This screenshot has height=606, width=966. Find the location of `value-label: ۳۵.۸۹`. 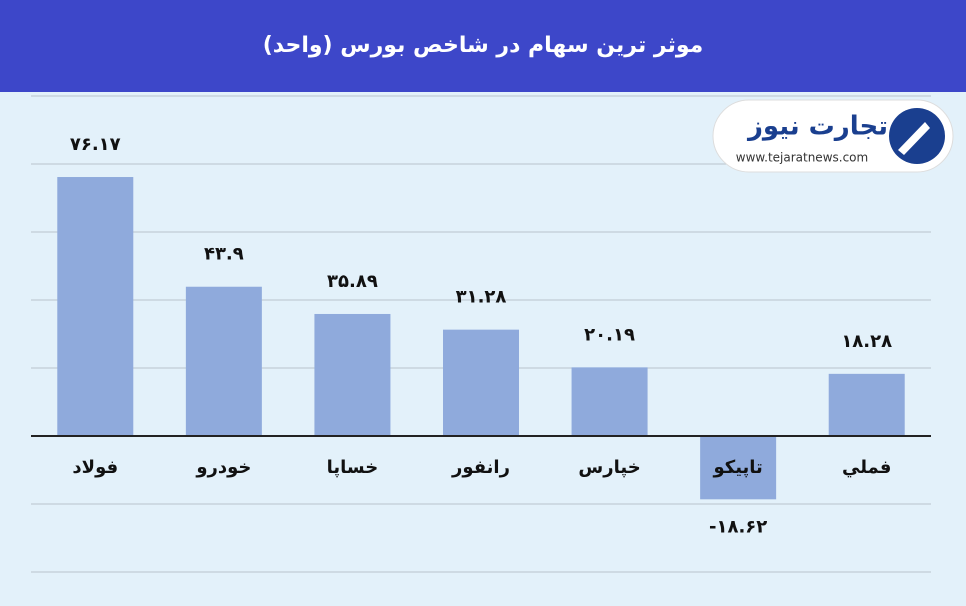

value-label: ۳۵.۸۹ is located at coordinates (352, 281).